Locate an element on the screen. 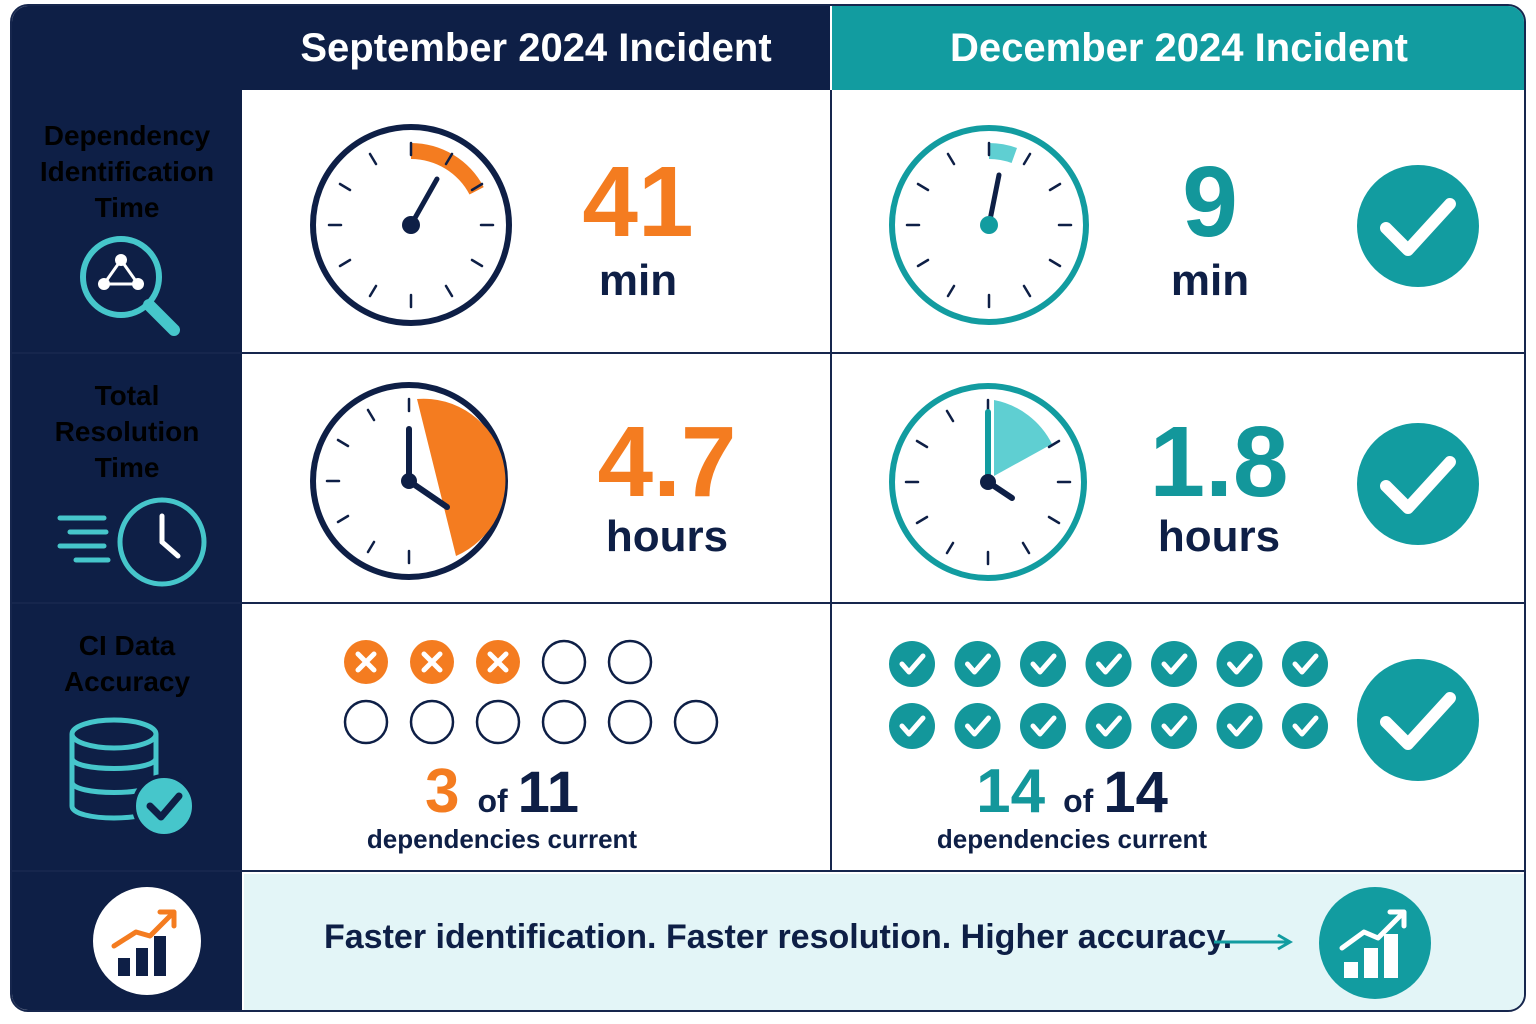 The width and height of the screenshot is (1536, 1024). footer-banner is located at coordinates (884, 942).